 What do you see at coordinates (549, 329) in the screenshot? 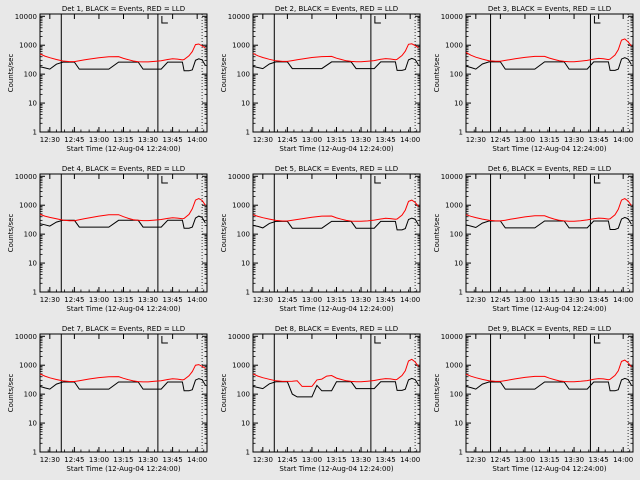
I see `chart-title: Det 9, BLACK = Events, RED = LLD` at bounding box center [549, 329].